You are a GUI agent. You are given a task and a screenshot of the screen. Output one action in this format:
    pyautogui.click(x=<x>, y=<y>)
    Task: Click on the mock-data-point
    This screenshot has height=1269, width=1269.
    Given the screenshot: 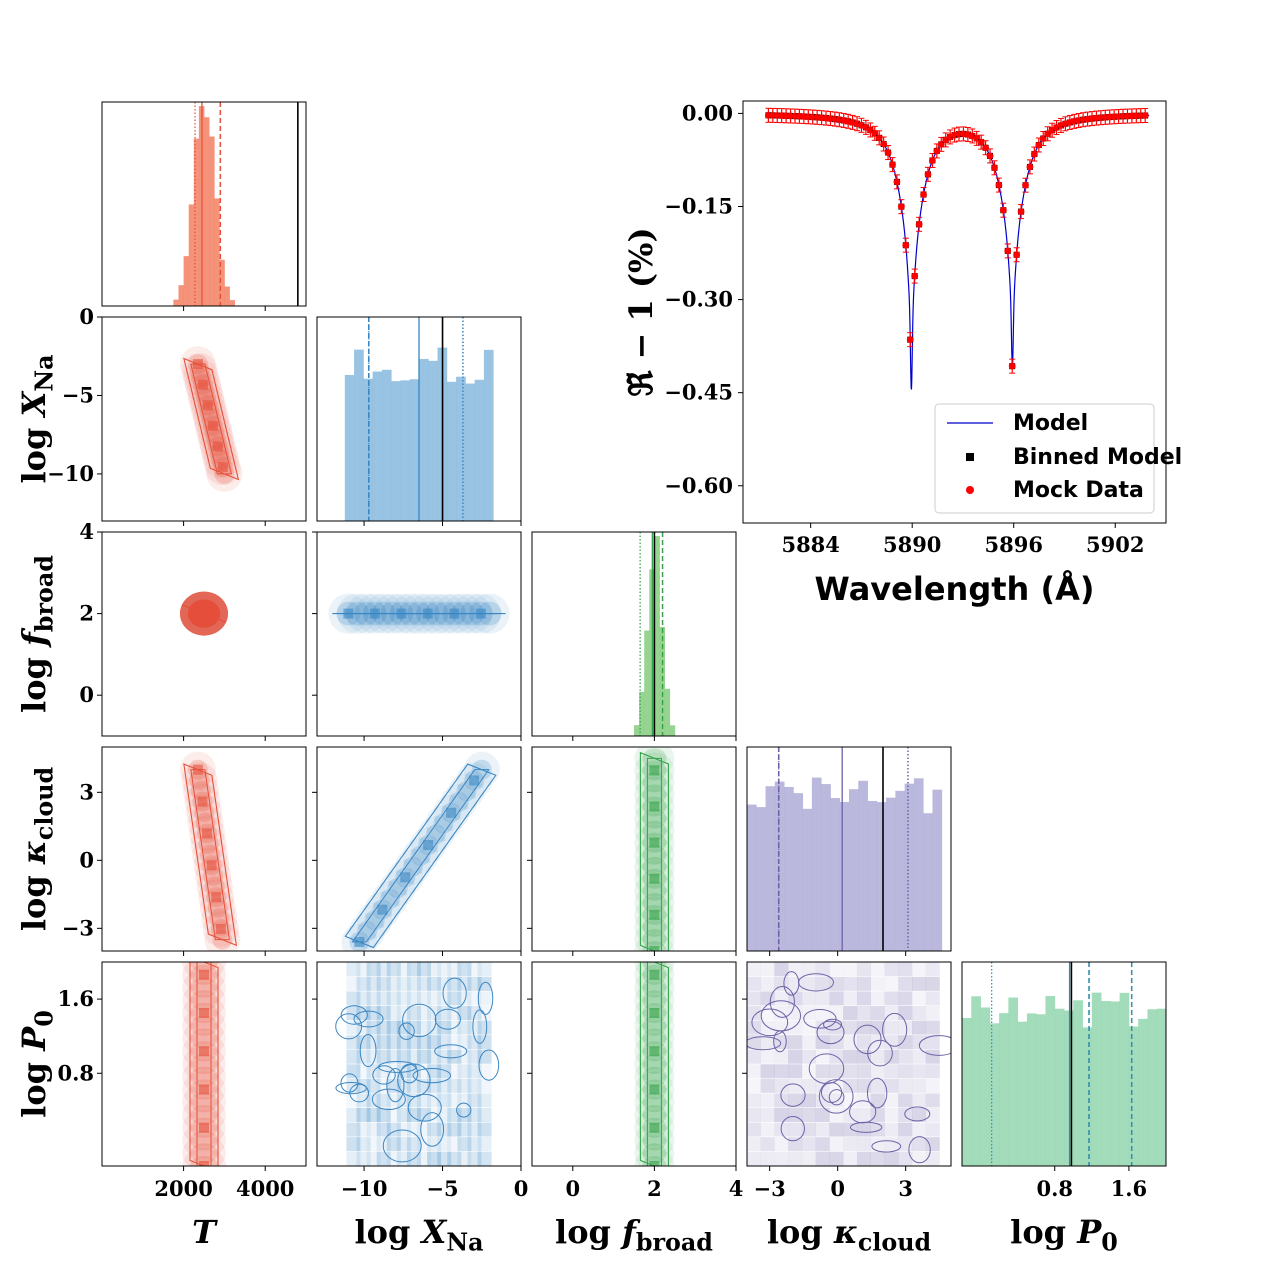 What is the action you would take?
    pyautogui.click(x=906, y=245)
    